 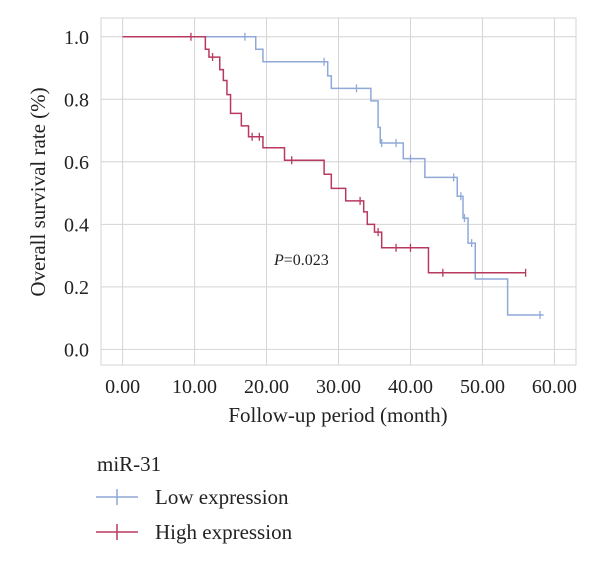 What do you see at coordinates (224, 532) in the screenshot?
I see `legend-label-high: High expression` at bounding box center [224, 532].